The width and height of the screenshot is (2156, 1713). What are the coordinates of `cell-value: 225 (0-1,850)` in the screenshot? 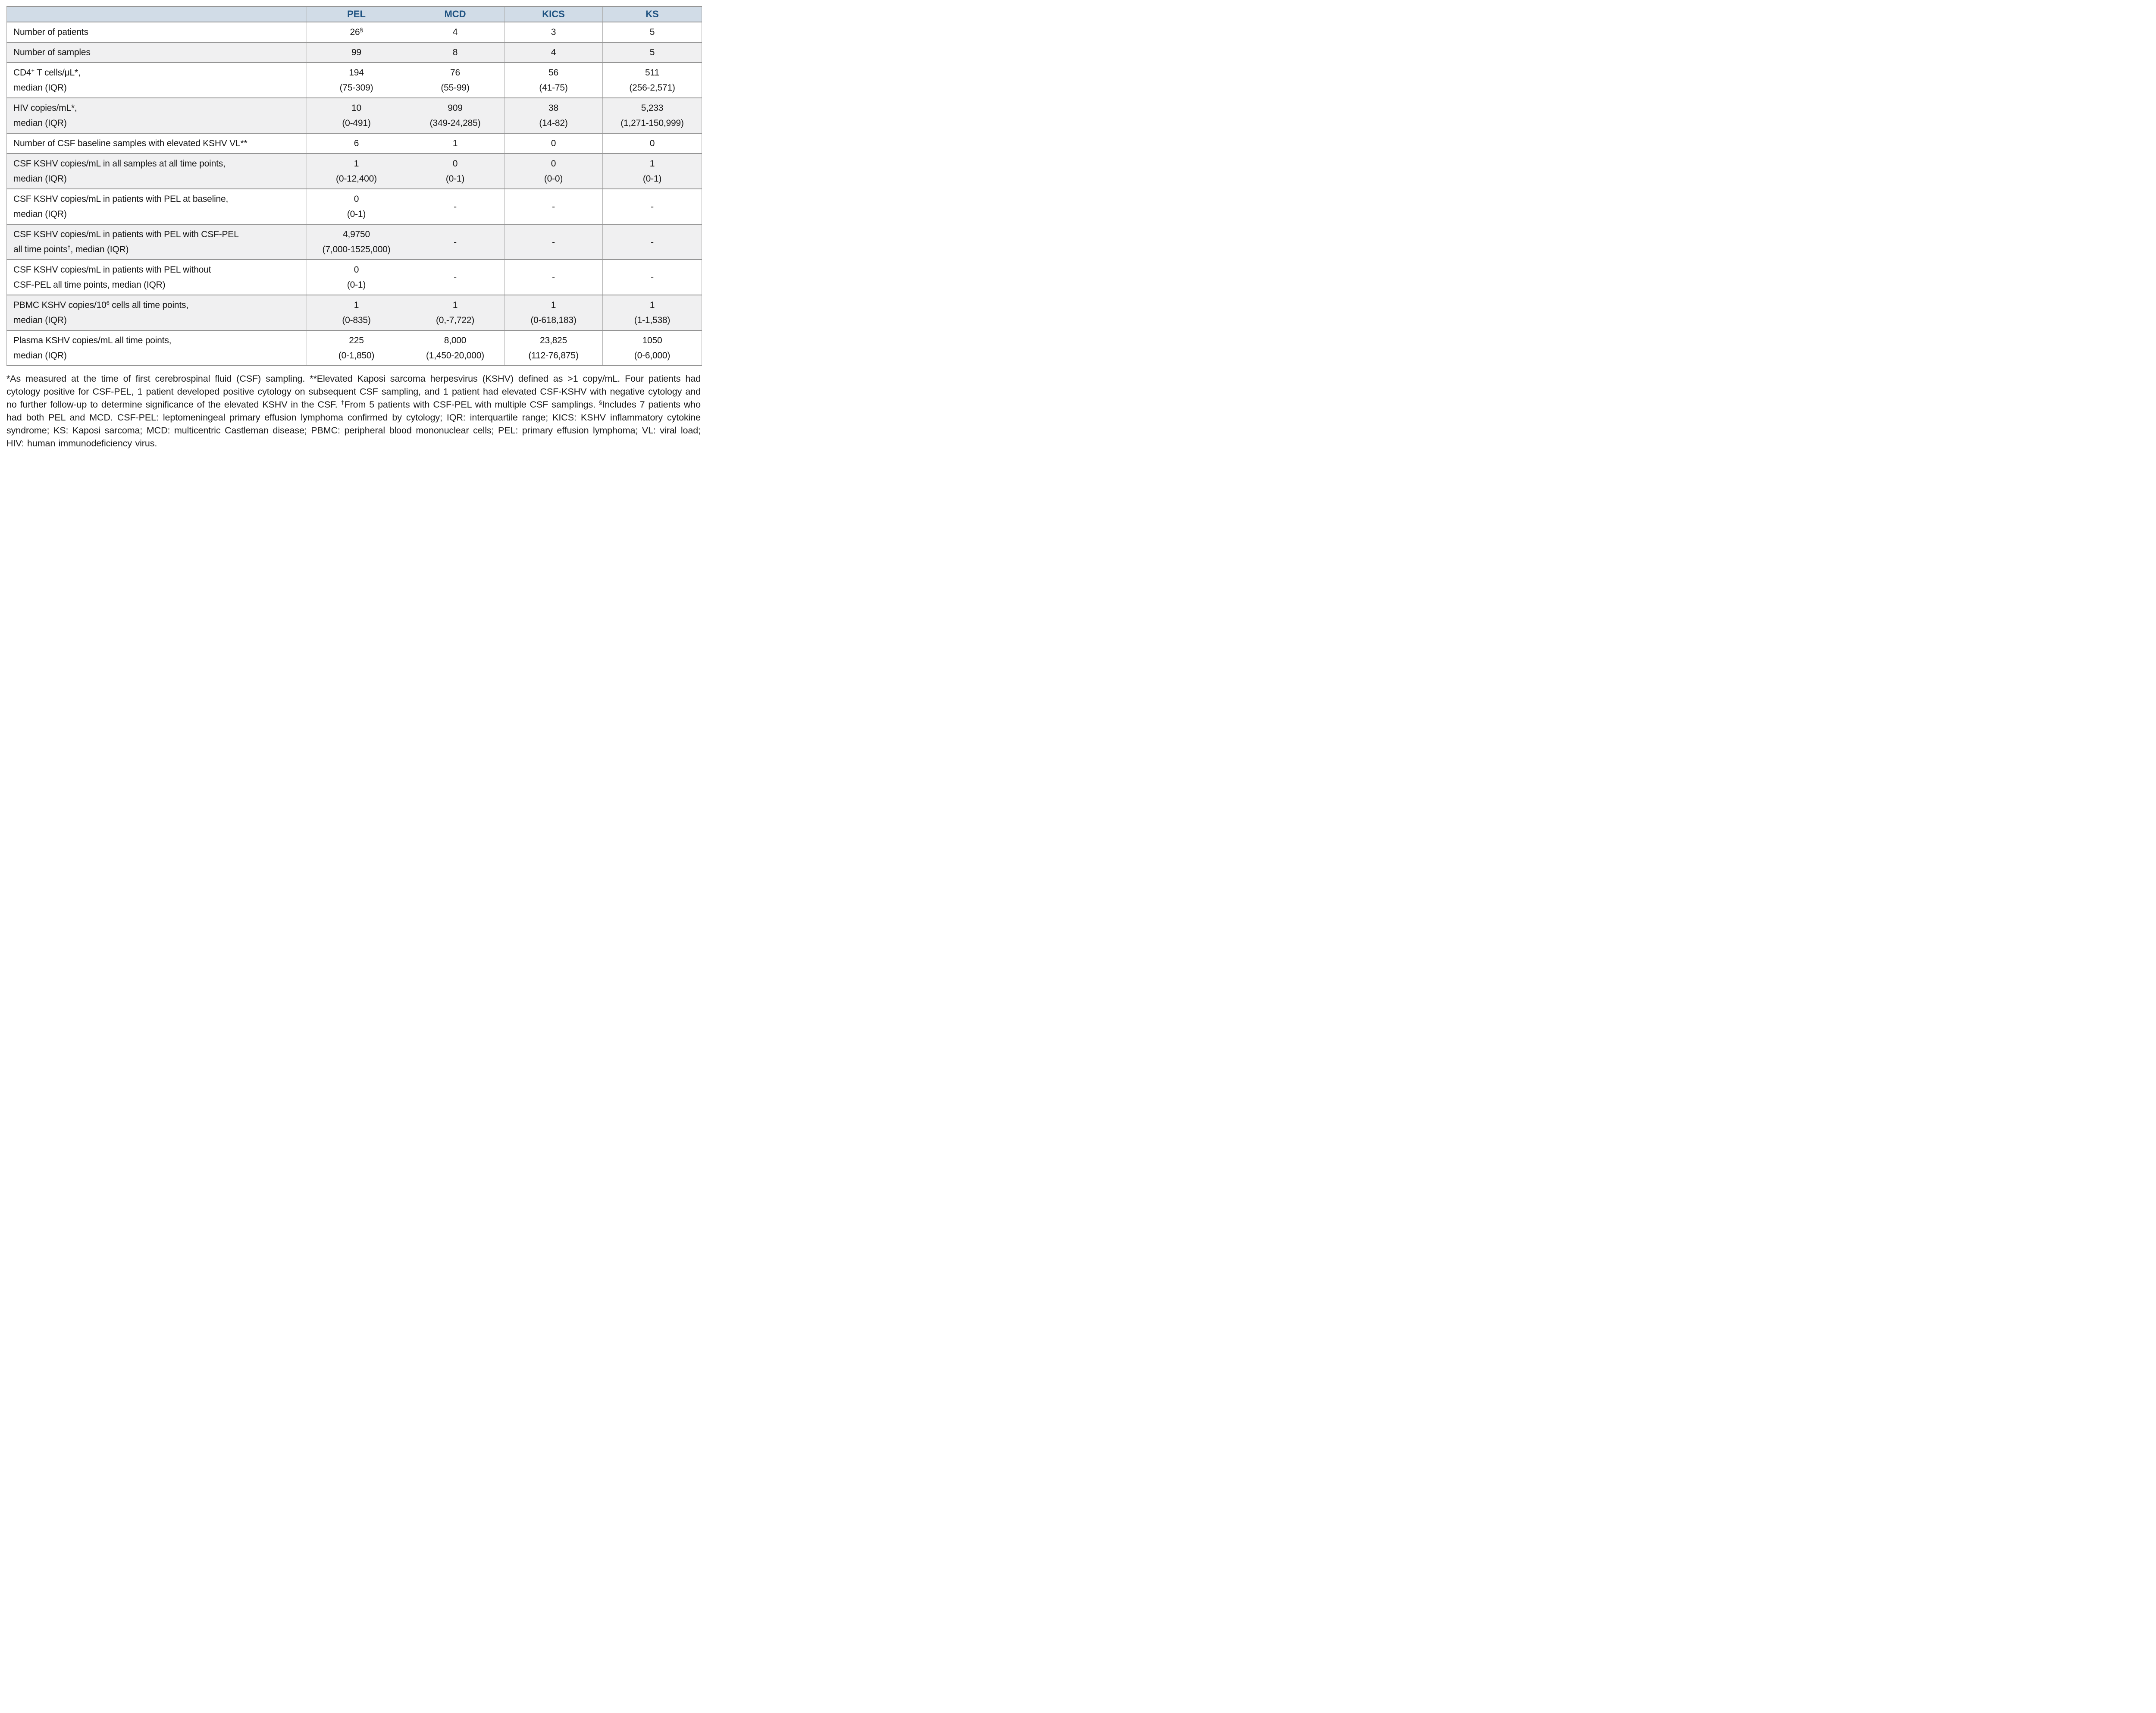 It's located at (356, 348).